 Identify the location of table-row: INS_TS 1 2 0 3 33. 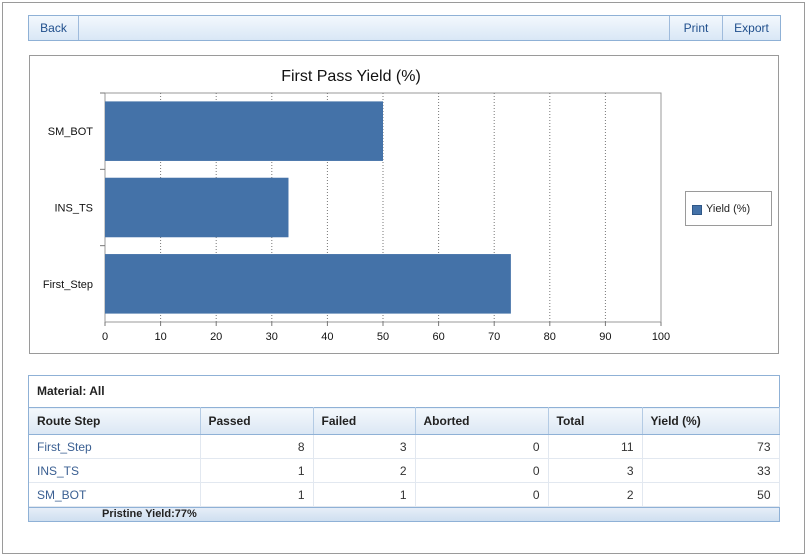
(404, 470).